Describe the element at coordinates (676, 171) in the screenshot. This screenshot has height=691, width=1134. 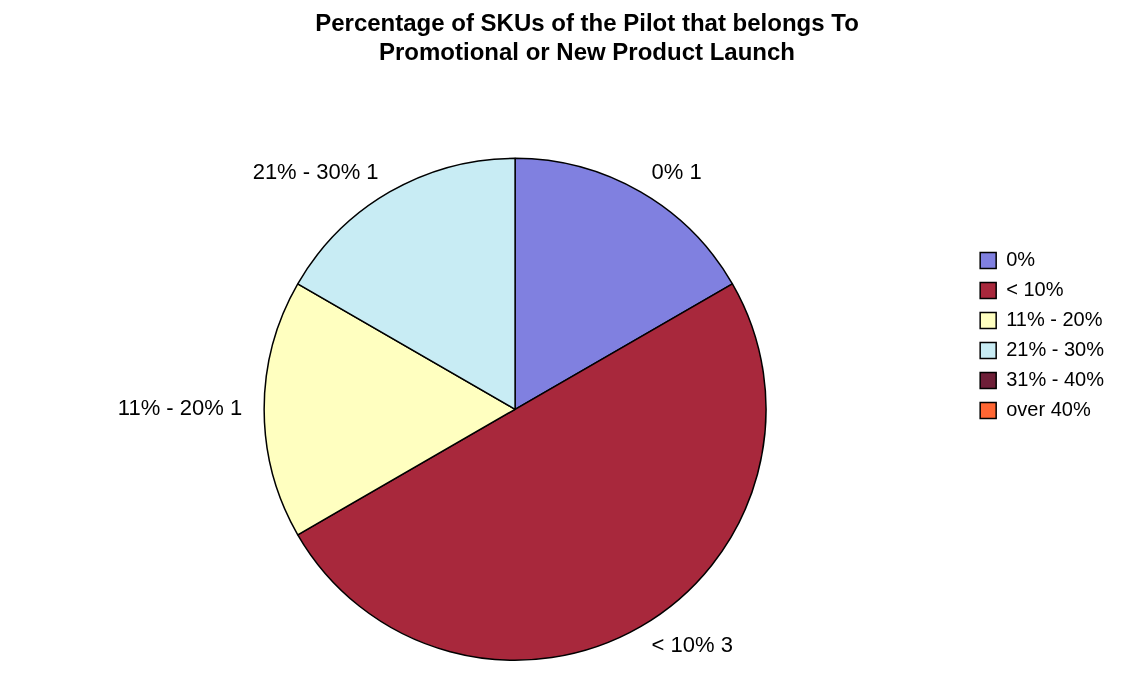
I see `category-label: 0% 1` at that location.